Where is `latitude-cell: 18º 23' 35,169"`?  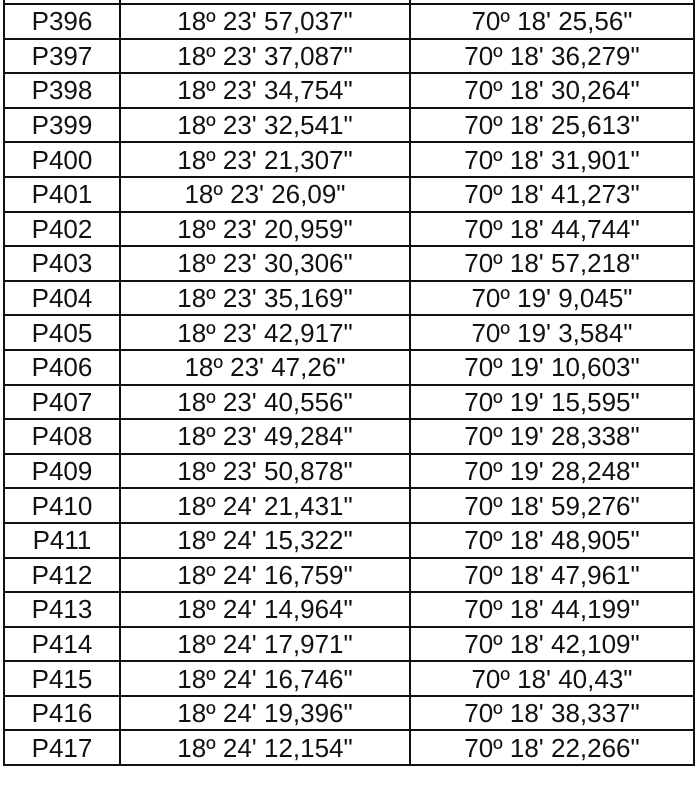
latitude-cell: 18º 23' 35,169" is located at coordinates (265, 298).